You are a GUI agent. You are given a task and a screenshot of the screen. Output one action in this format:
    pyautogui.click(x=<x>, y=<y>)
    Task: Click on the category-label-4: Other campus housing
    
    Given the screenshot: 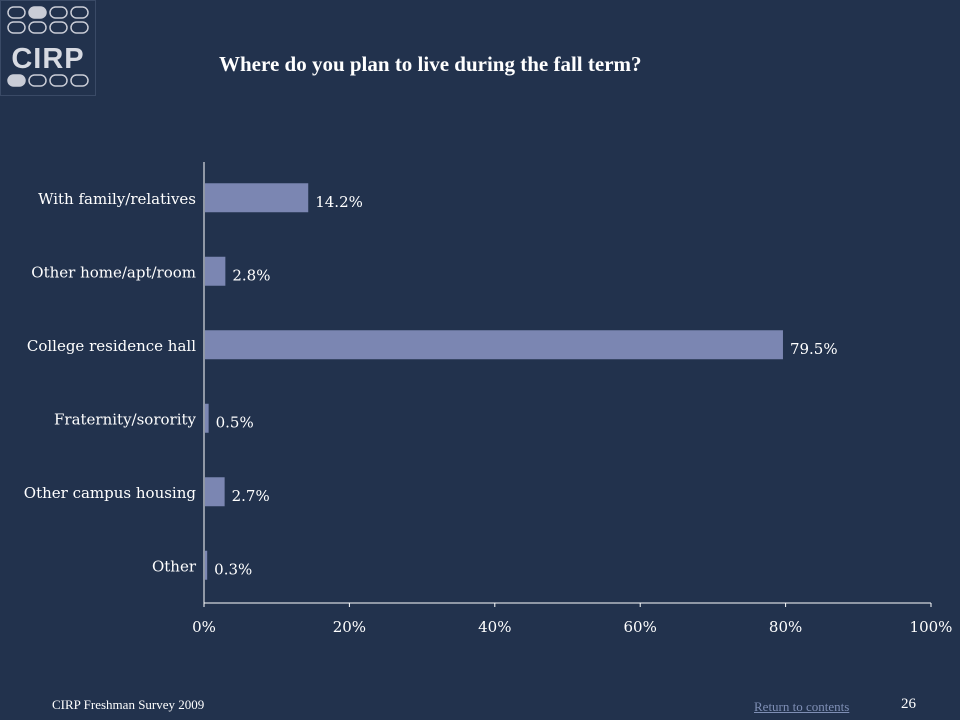 What is the action you would take?
    pyautogui.click(x=110, y=493)
    